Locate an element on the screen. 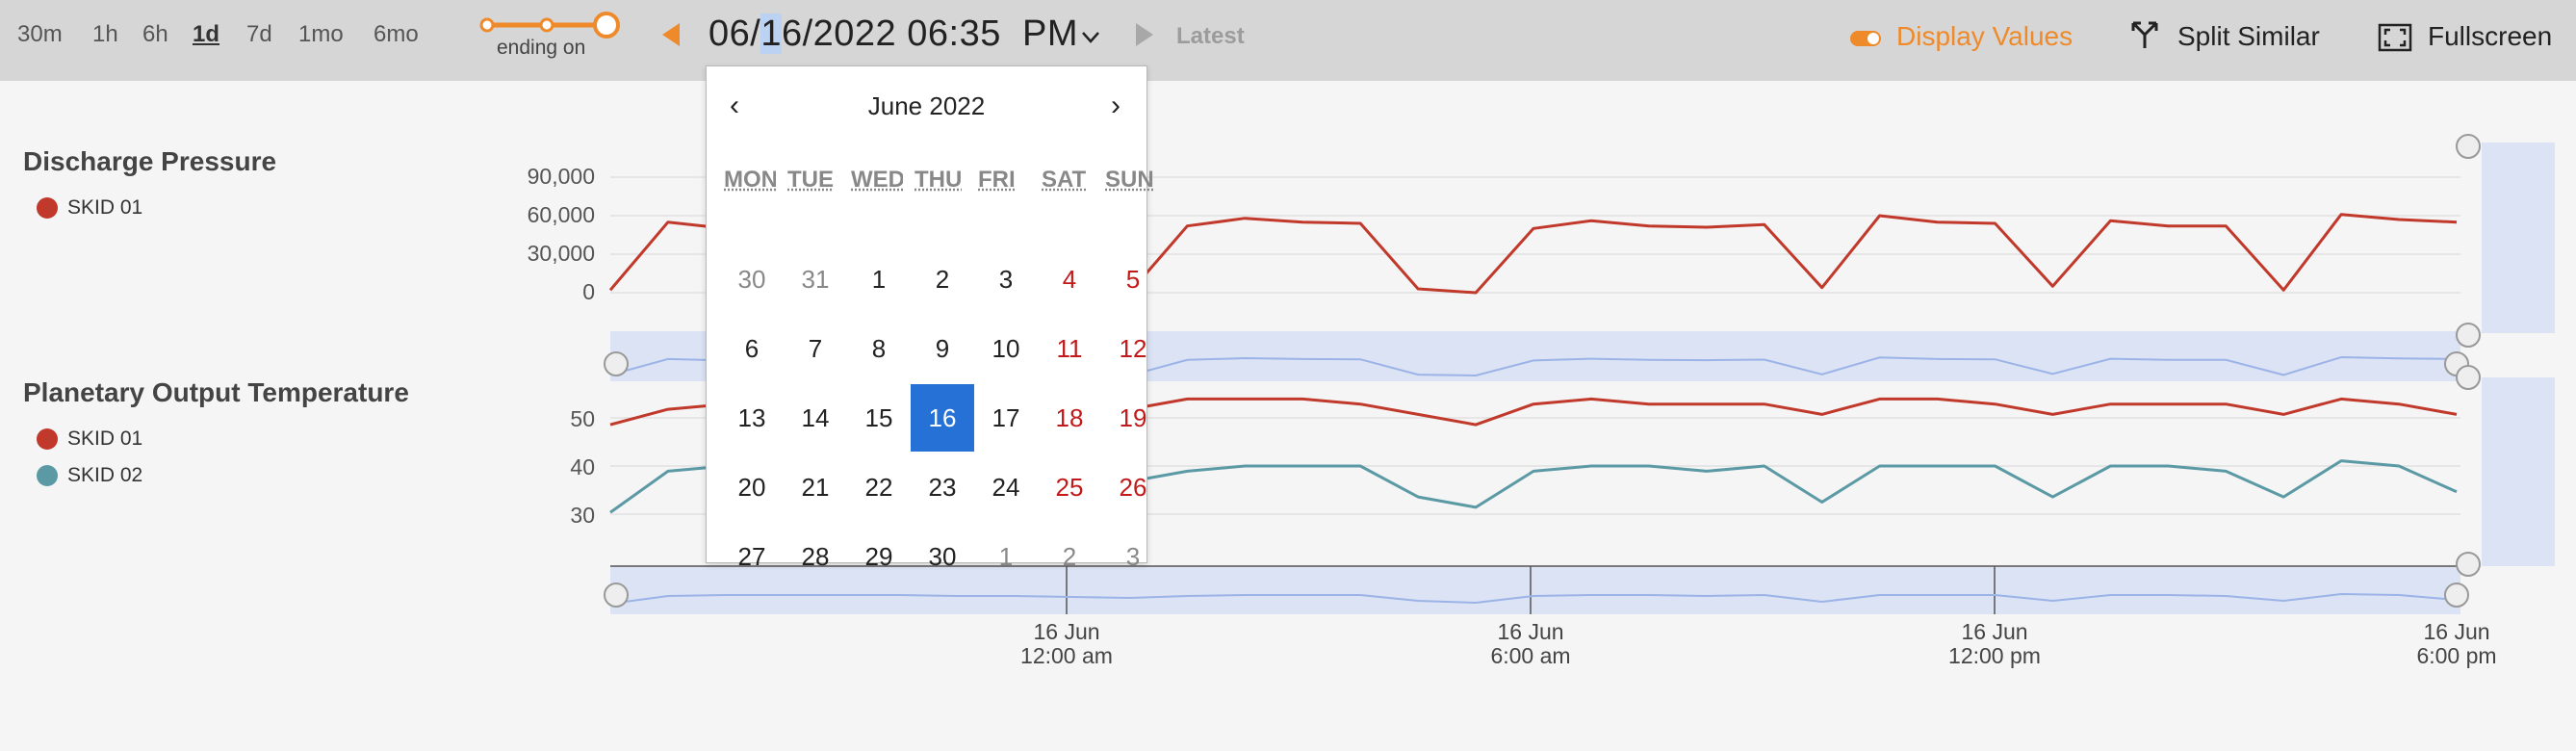  calendar-day: 31 is located at coordinates (816, 280).